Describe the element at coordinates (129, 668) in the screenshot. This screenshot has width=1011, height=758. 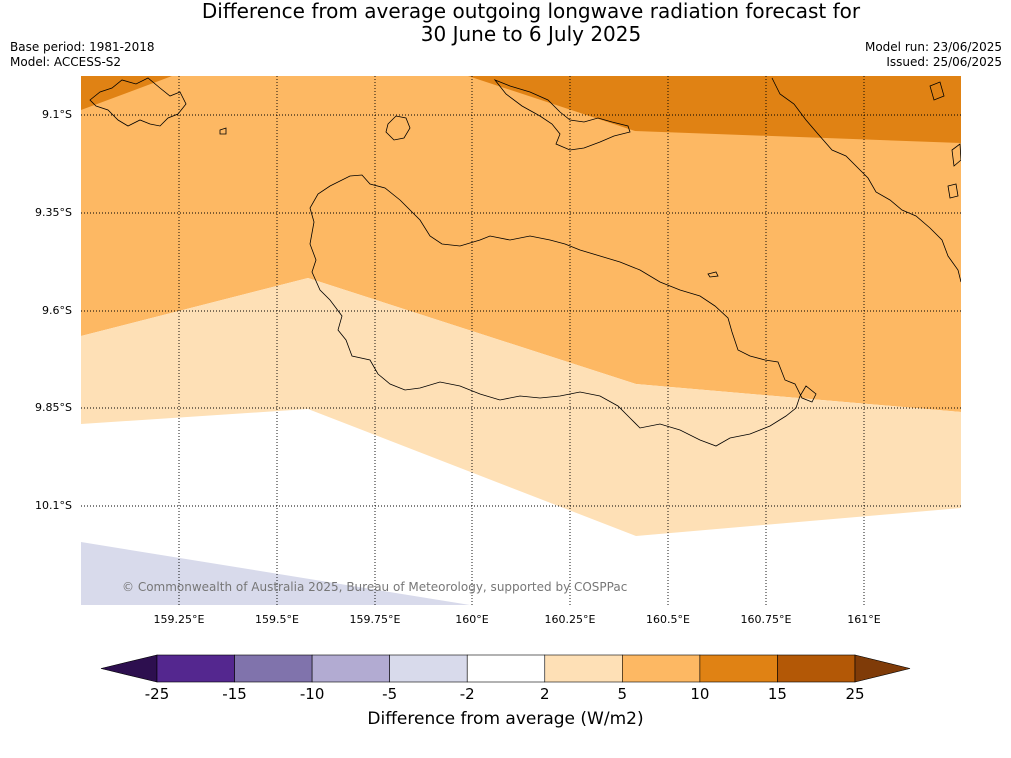
I see `colorbar-extend-low` at that location.